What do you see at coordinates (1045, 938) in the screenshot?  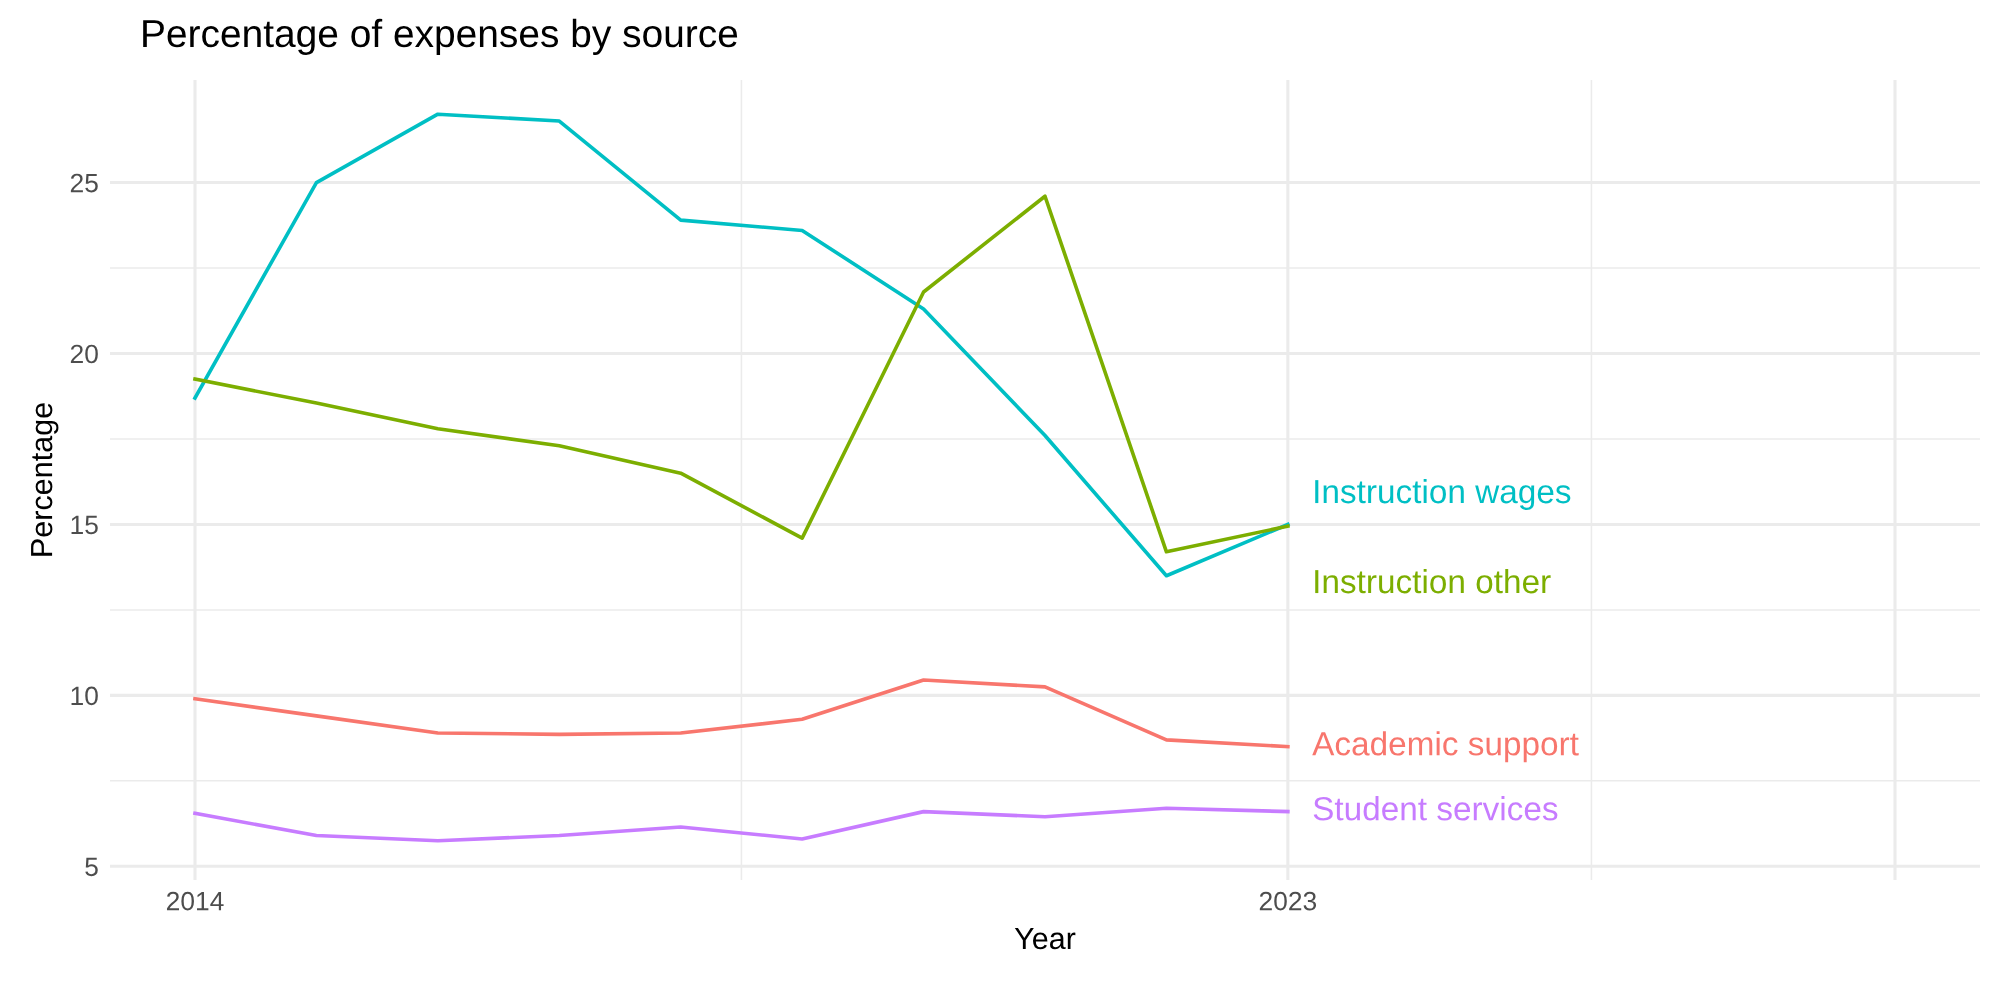 I see `x-axis-title: Year` at bounding box center [1045, 938].